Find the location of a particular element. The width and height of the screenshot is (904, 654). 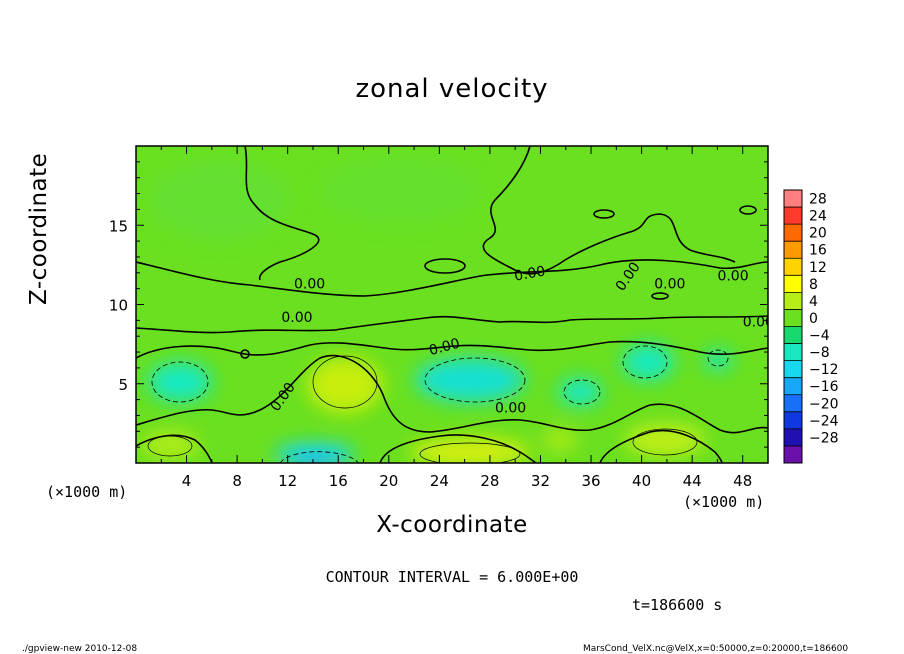

colorbar-label: 0 is located at coordinates (813, 319).